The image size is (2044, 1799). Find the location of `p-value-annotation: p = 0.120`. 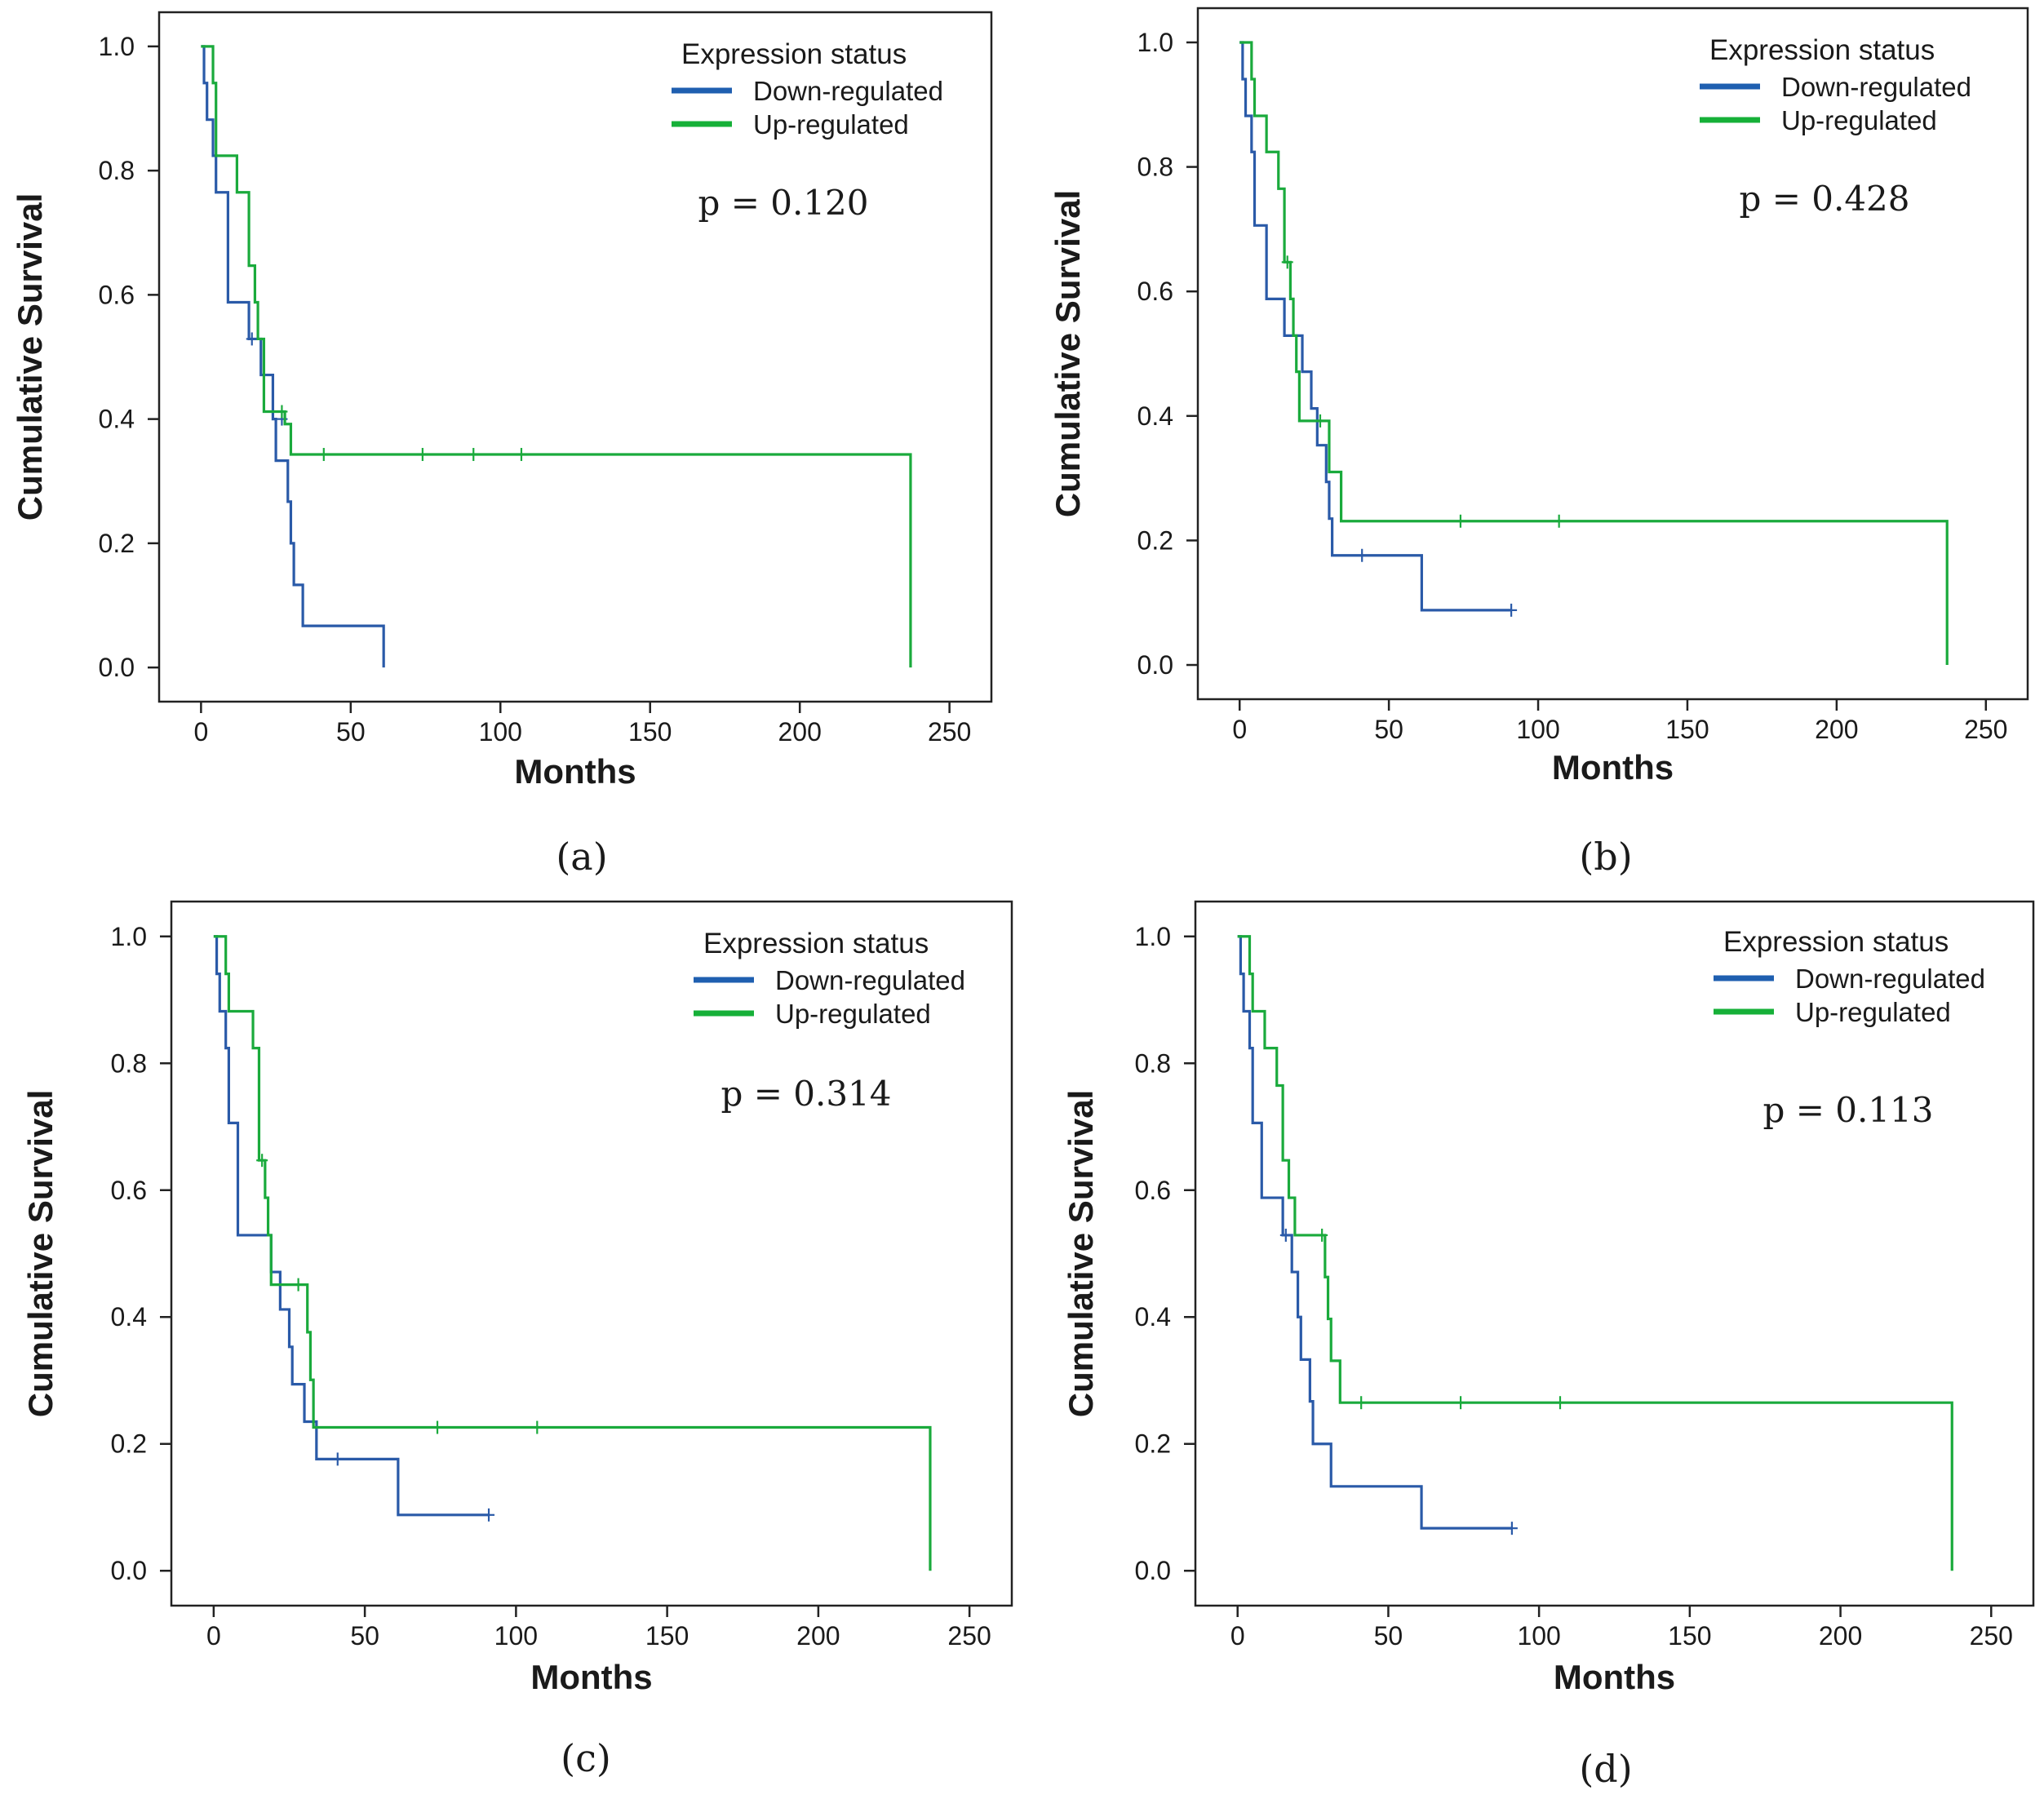

p-value-annotation: p = 0.120 is located at coordinates (783, 203).